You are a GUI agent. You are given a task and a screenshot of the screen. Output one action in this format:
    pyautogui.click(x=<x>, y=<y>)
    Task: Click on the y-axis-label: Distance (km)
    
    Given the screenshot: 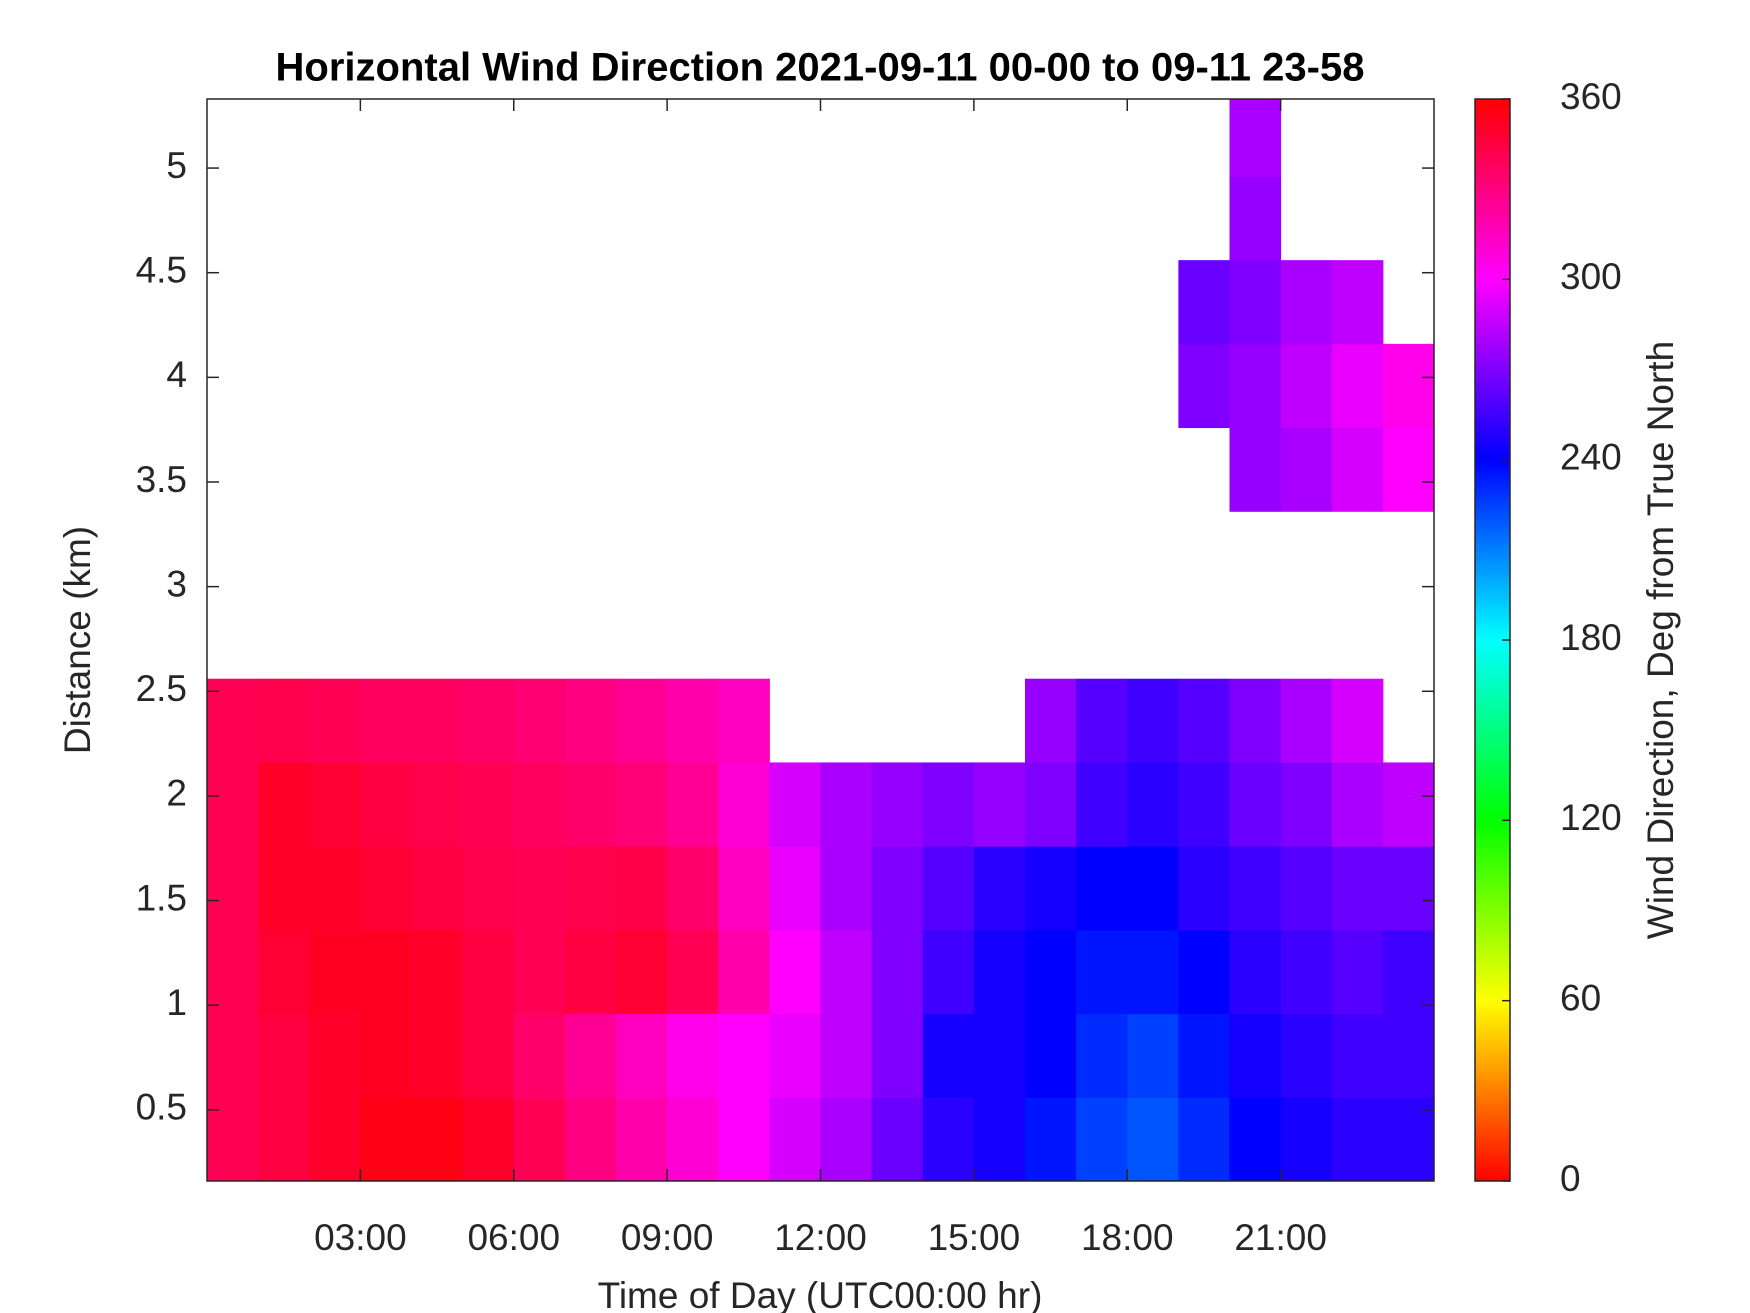 What is the action you would take?
    pyautogui.click(x=77, y=640)
    